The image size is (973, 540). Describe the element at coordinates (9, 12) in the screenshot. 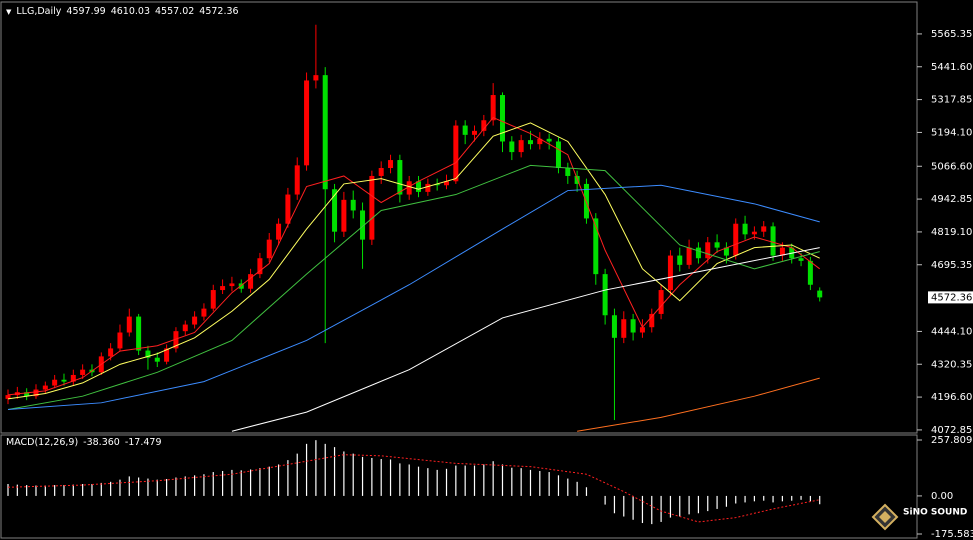

I see `menu-arrow: ▼` at that location.